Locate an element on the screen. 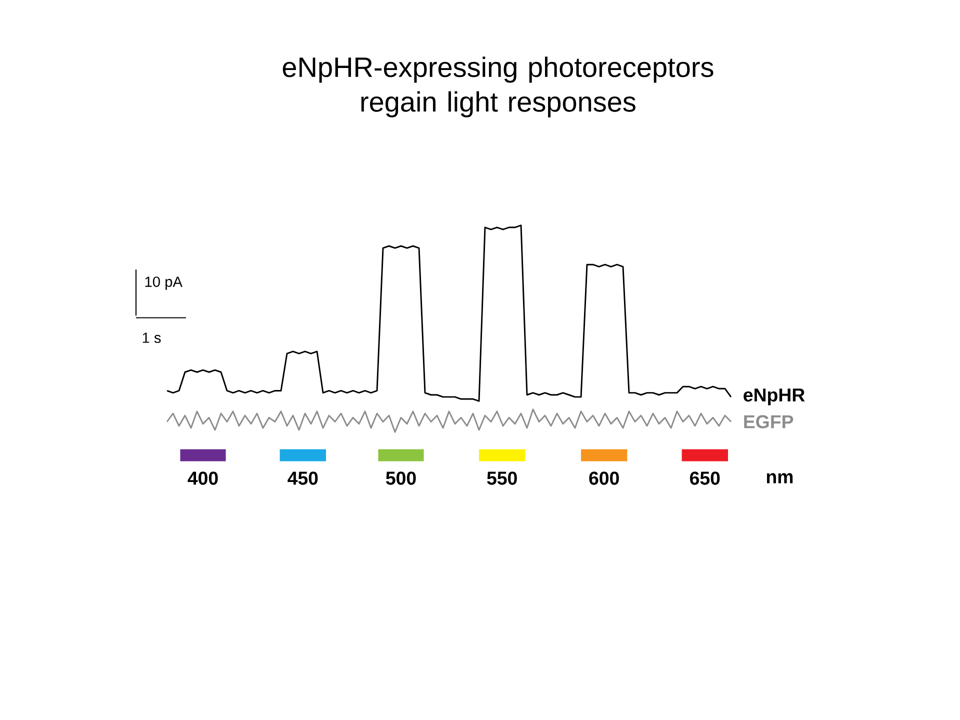 This screenshot has width=960, height=720. text: 450 is located at coordinates (303, 478).